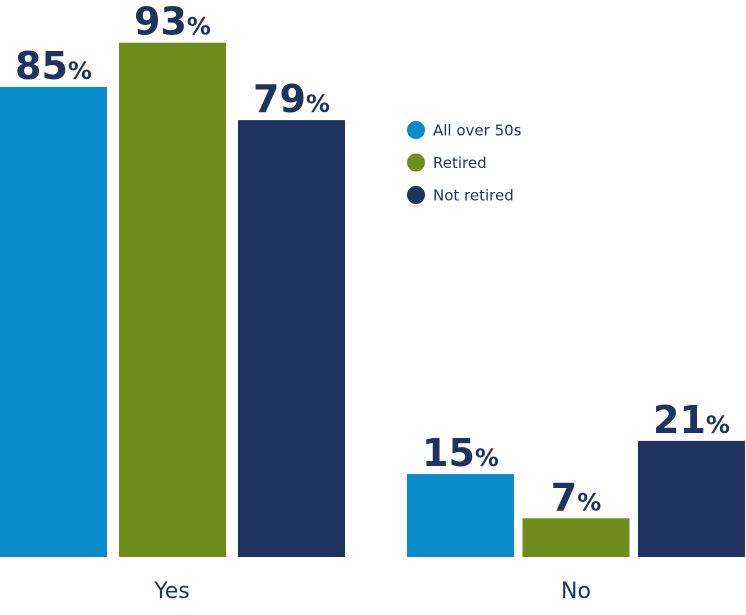  Describe the element at coordinates (460, 515) in the screenshot. I see `bar-no-all-over-50s` at that location.